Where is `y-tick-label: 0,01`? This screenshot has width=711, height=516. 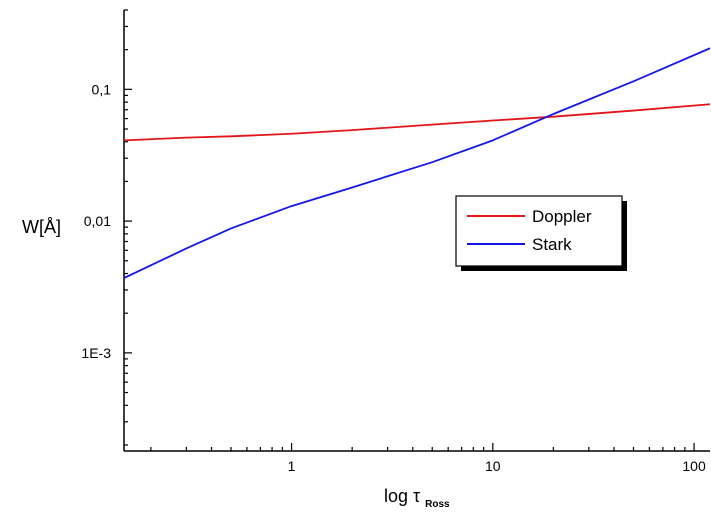
y-tick-label: 0,01 is located at coordinates (97, 221).